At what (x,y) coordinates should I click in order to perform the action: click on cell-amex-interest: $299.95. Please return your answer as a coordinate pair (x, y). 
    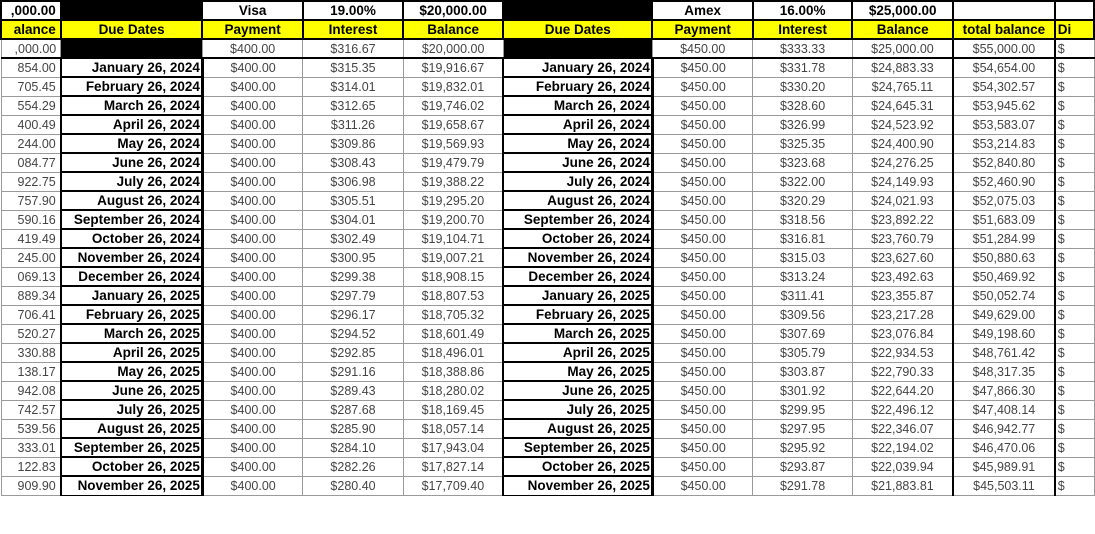
    Looking at the image, I should click on (802, 409).